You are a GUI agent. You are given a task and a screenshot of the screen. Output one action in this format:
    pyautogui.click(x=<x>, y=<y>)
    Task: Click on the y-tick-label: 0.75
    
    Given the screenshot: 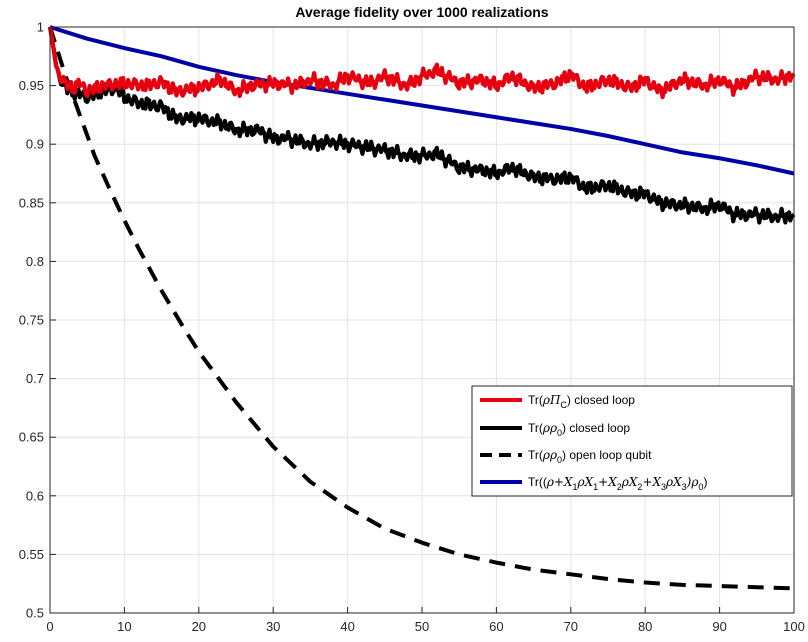 What is the action you would take?
    pyautogui.click(x=31, y=320)
    